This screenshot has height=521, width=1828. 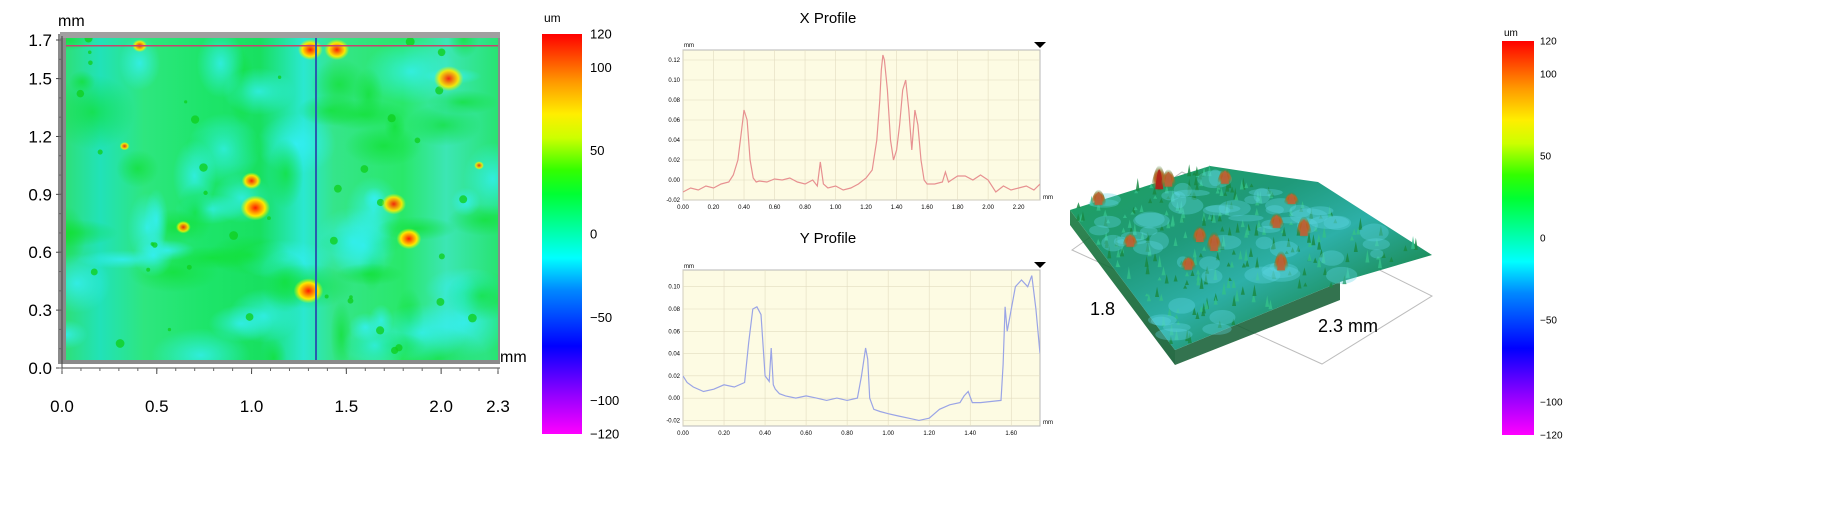 I want to click on color-scale-left-tick-label: 100, so click(x=601, y=67).